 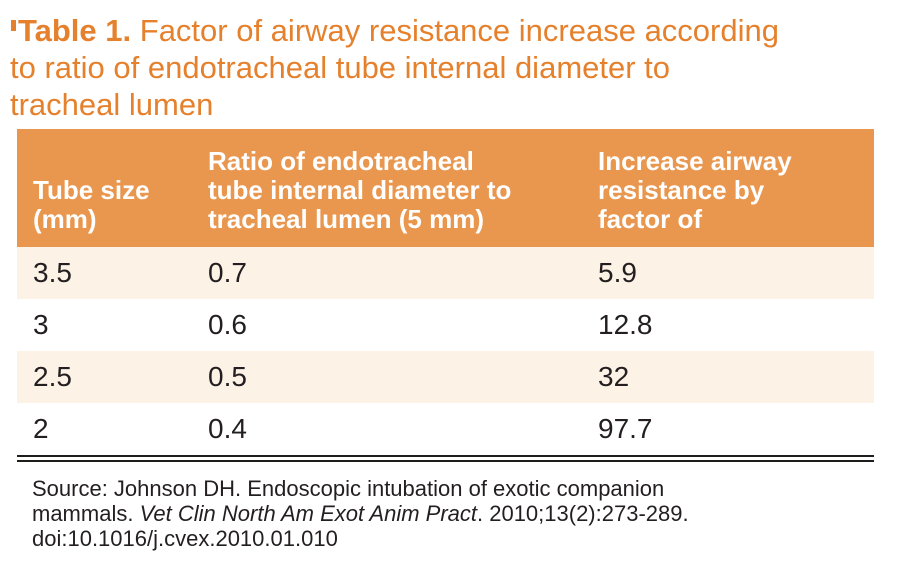 I want to click on source-journal-italic: Vet Clin North Am Exot Anim Pract, so click(x=308, y=513).